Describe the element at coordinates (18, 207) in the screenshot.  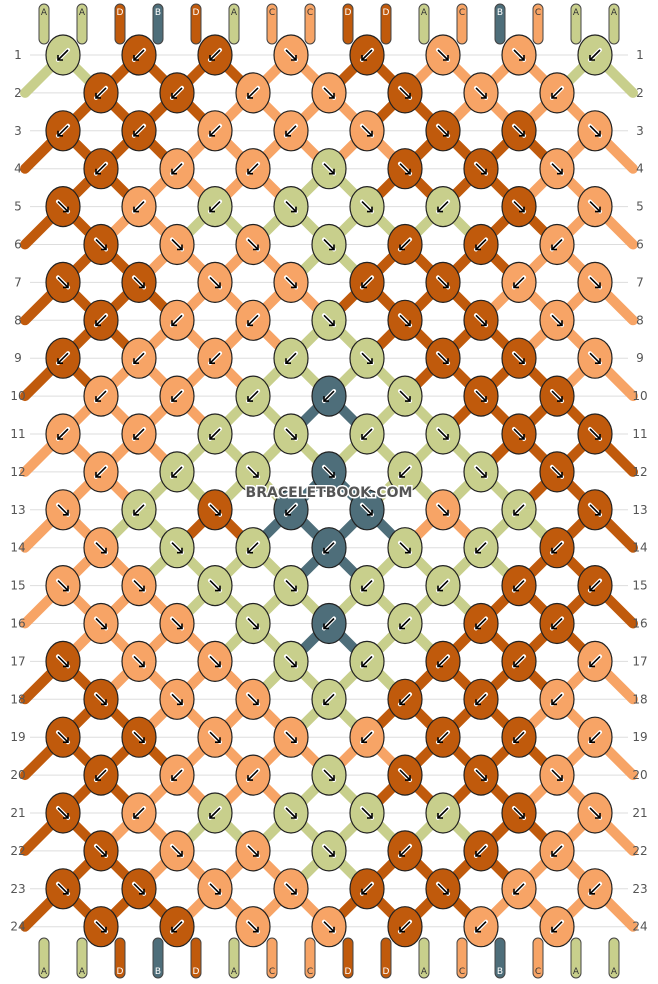
I see `row-label-left: 5` at that location.